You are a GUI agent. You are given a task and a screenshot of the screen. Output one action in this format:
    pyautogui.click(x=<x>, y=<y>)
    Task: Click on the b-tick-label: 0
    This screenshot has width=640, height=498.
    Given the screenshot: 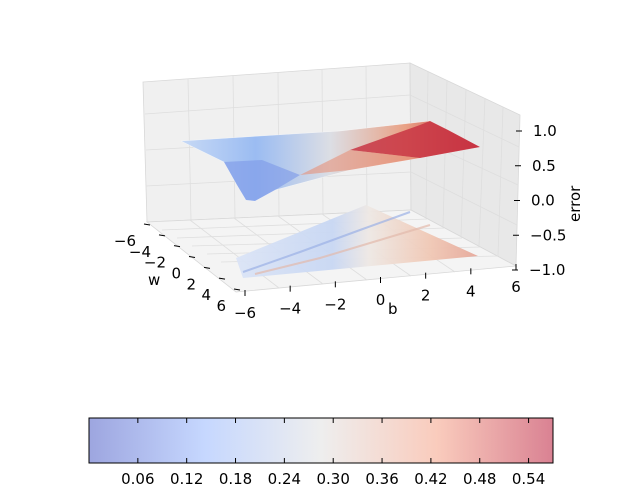 What is the action you would take?
    pyautogui.click(x=381, y=300)
    